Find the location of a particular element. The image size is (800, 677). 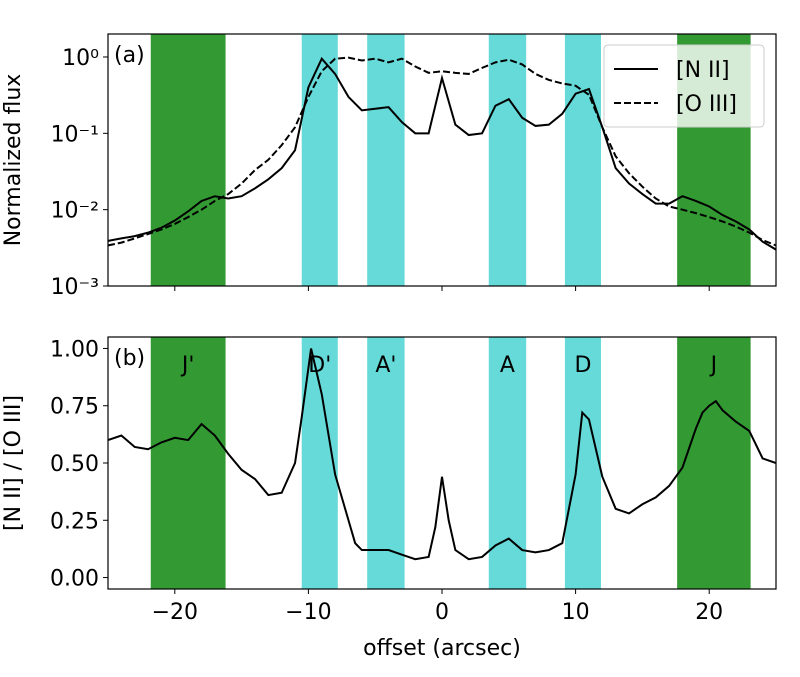

y-tick-label: 10⁻¹ is located at coordinates (75, 134).